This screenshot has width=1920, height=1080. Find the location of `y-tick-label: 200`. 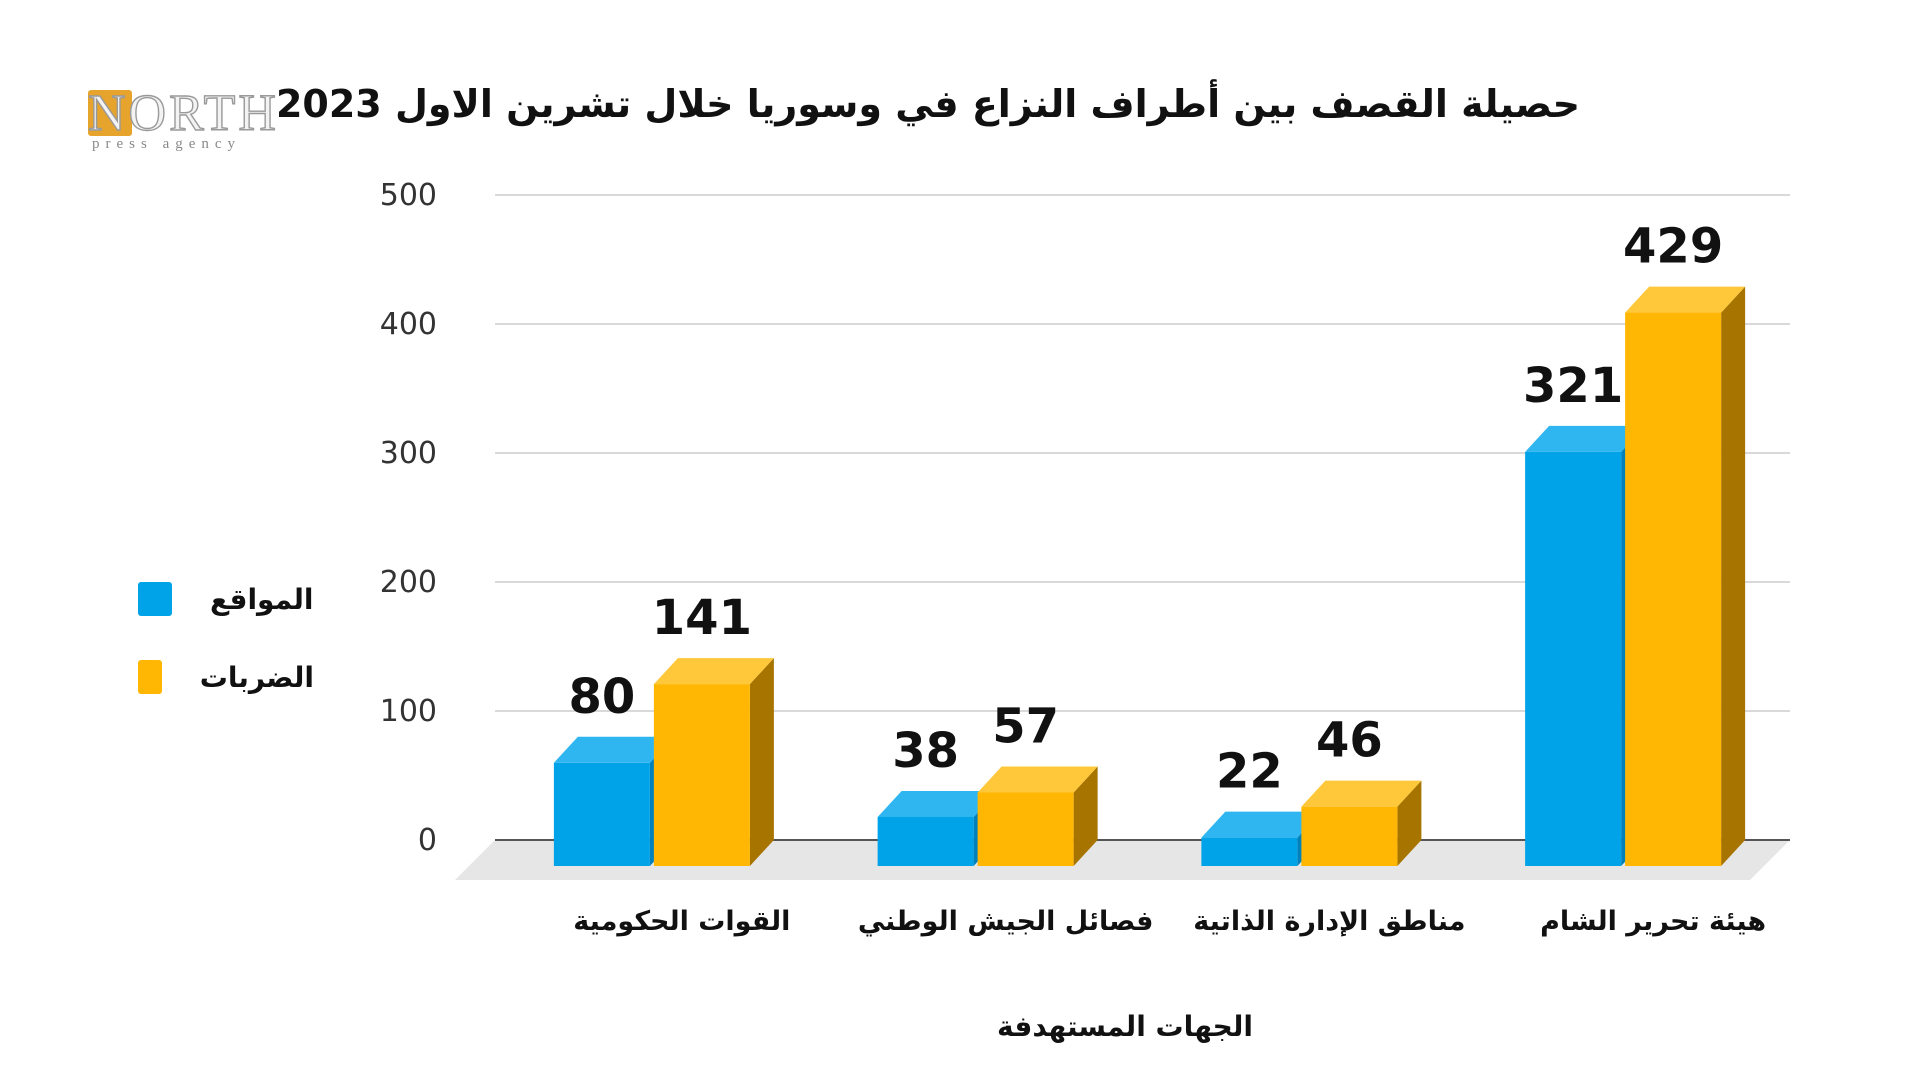

y-tick-label: 200 is located at coordinates (408, 582).